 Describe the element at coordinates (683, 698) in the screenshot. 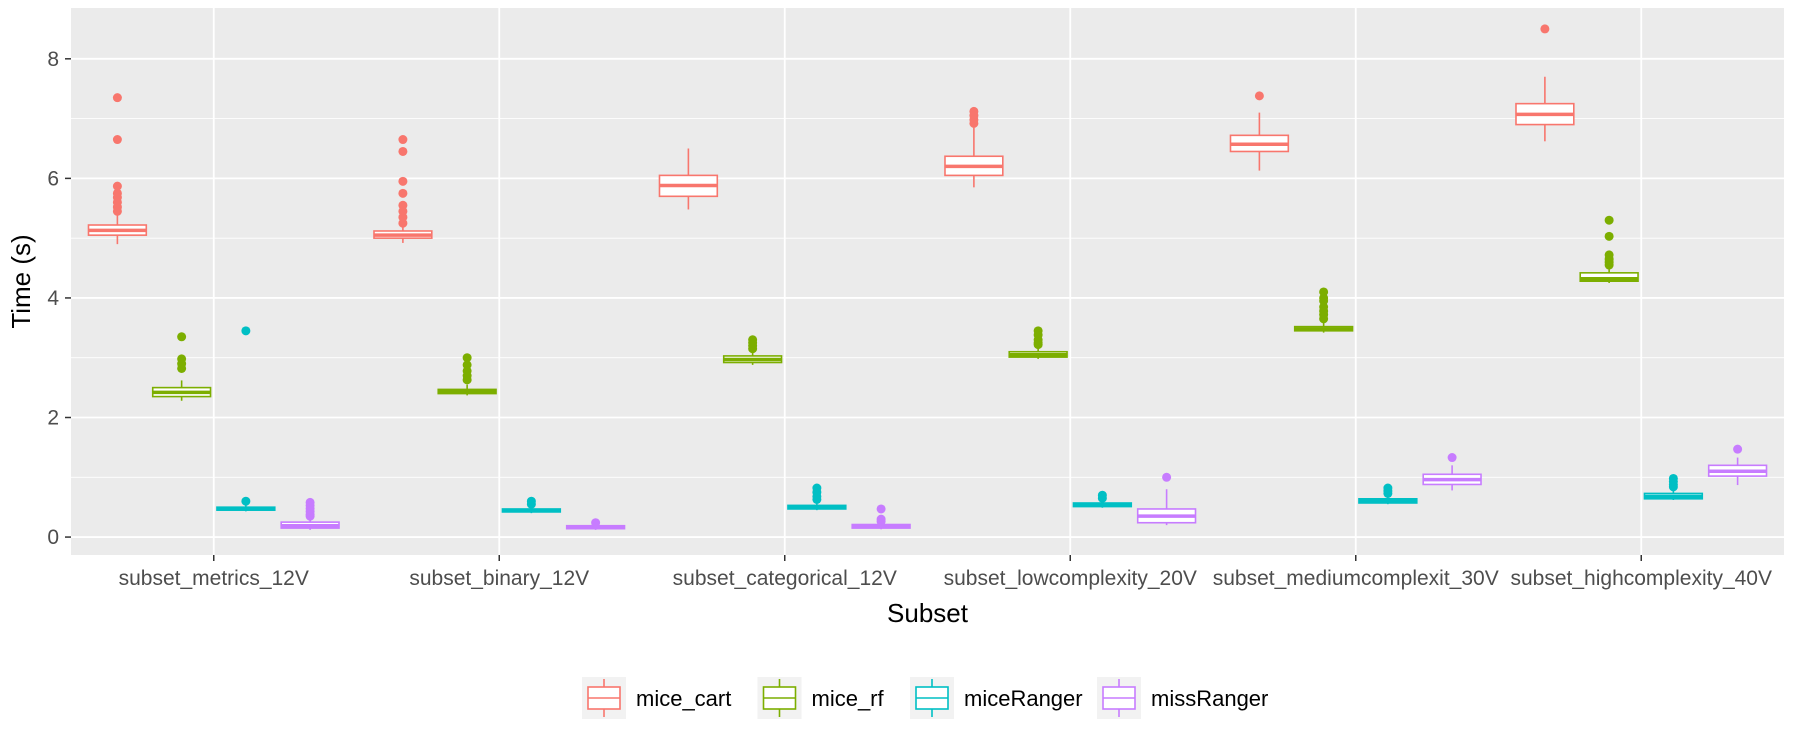

I see `legend-label: mice_cart` at that location.